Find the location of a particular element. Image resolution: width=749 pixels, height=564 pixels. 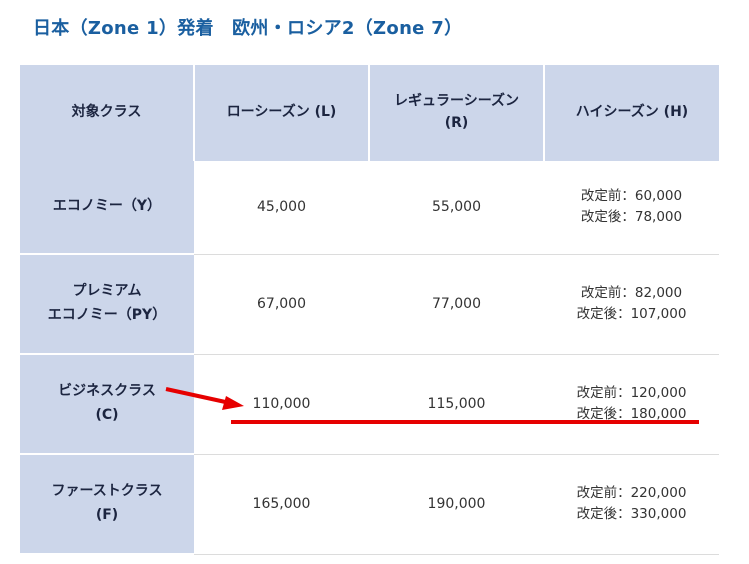

cell-low: 165,000 is located at coordinates (281, 504).